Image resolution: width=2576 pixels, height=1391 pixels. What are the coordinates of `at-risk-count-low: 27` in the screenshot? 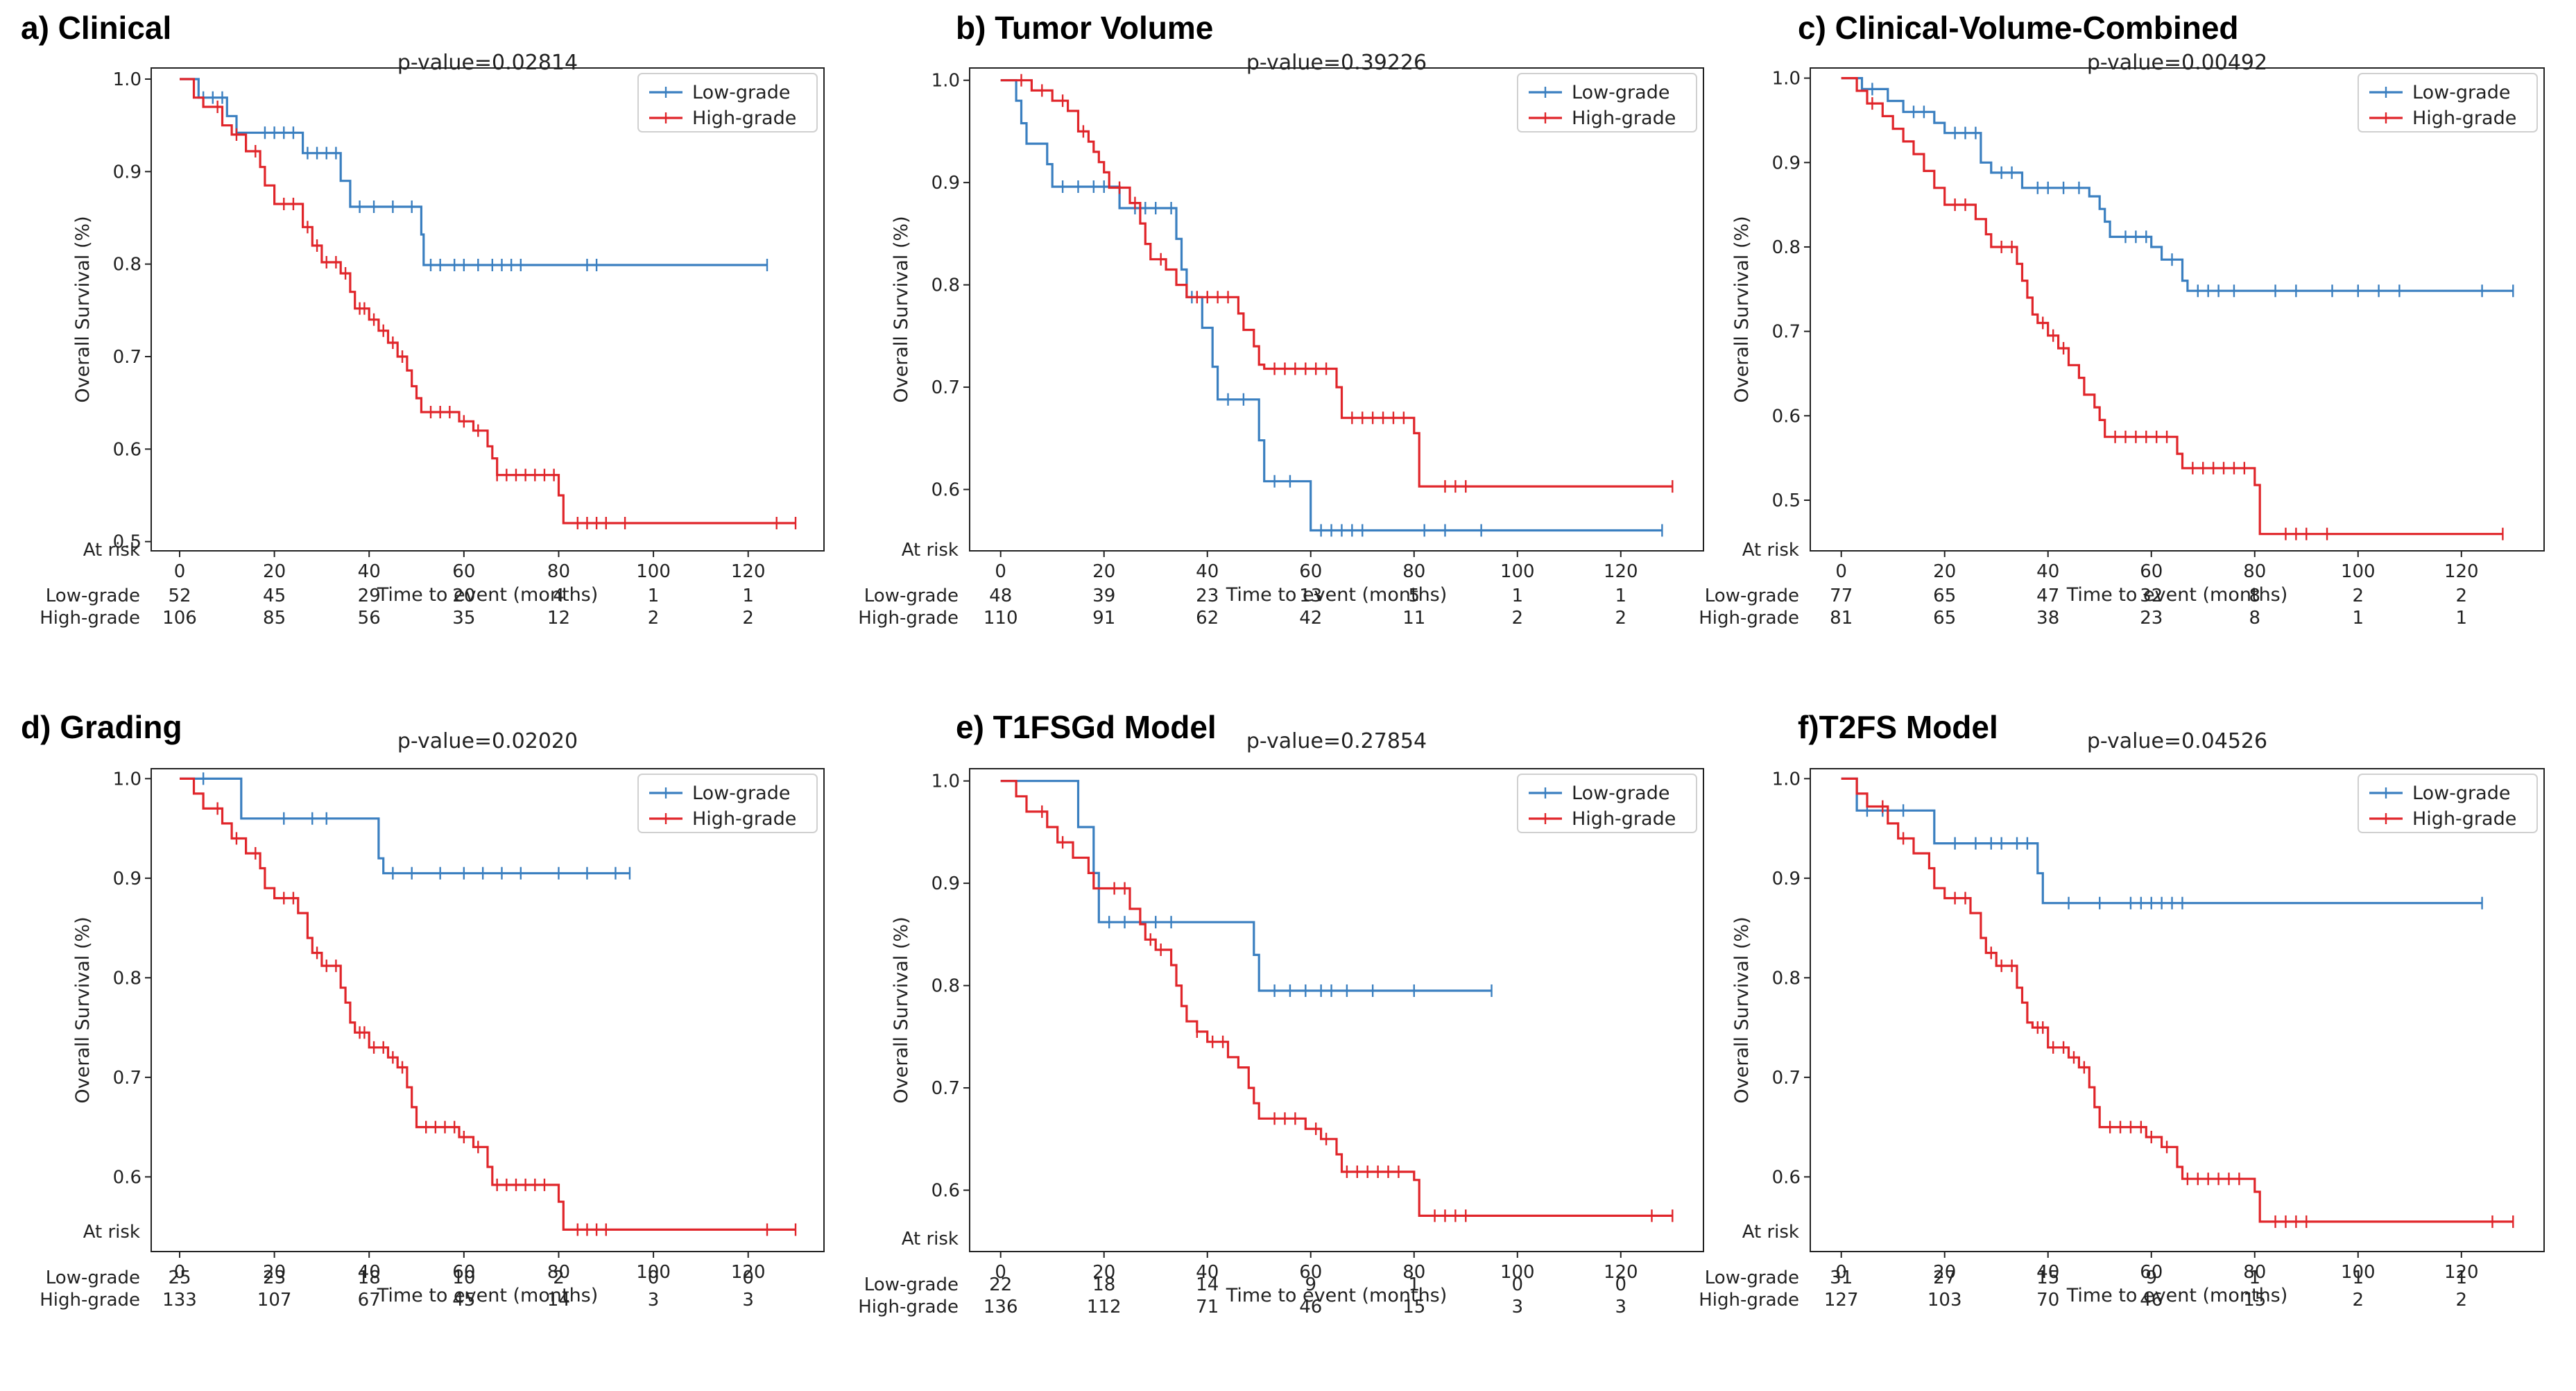 It's located at (1944, 1278).